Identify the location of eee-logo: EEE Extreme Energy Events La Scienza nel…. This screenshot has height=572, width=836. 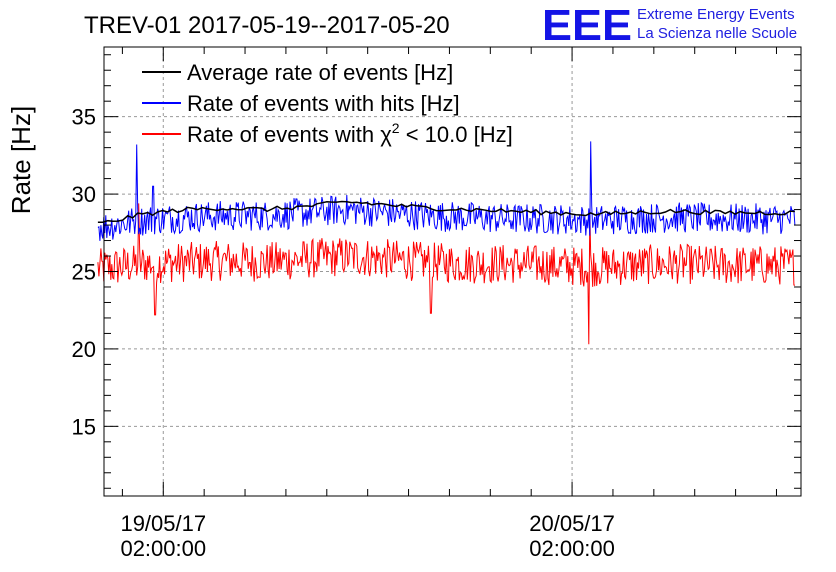
(669, 25).